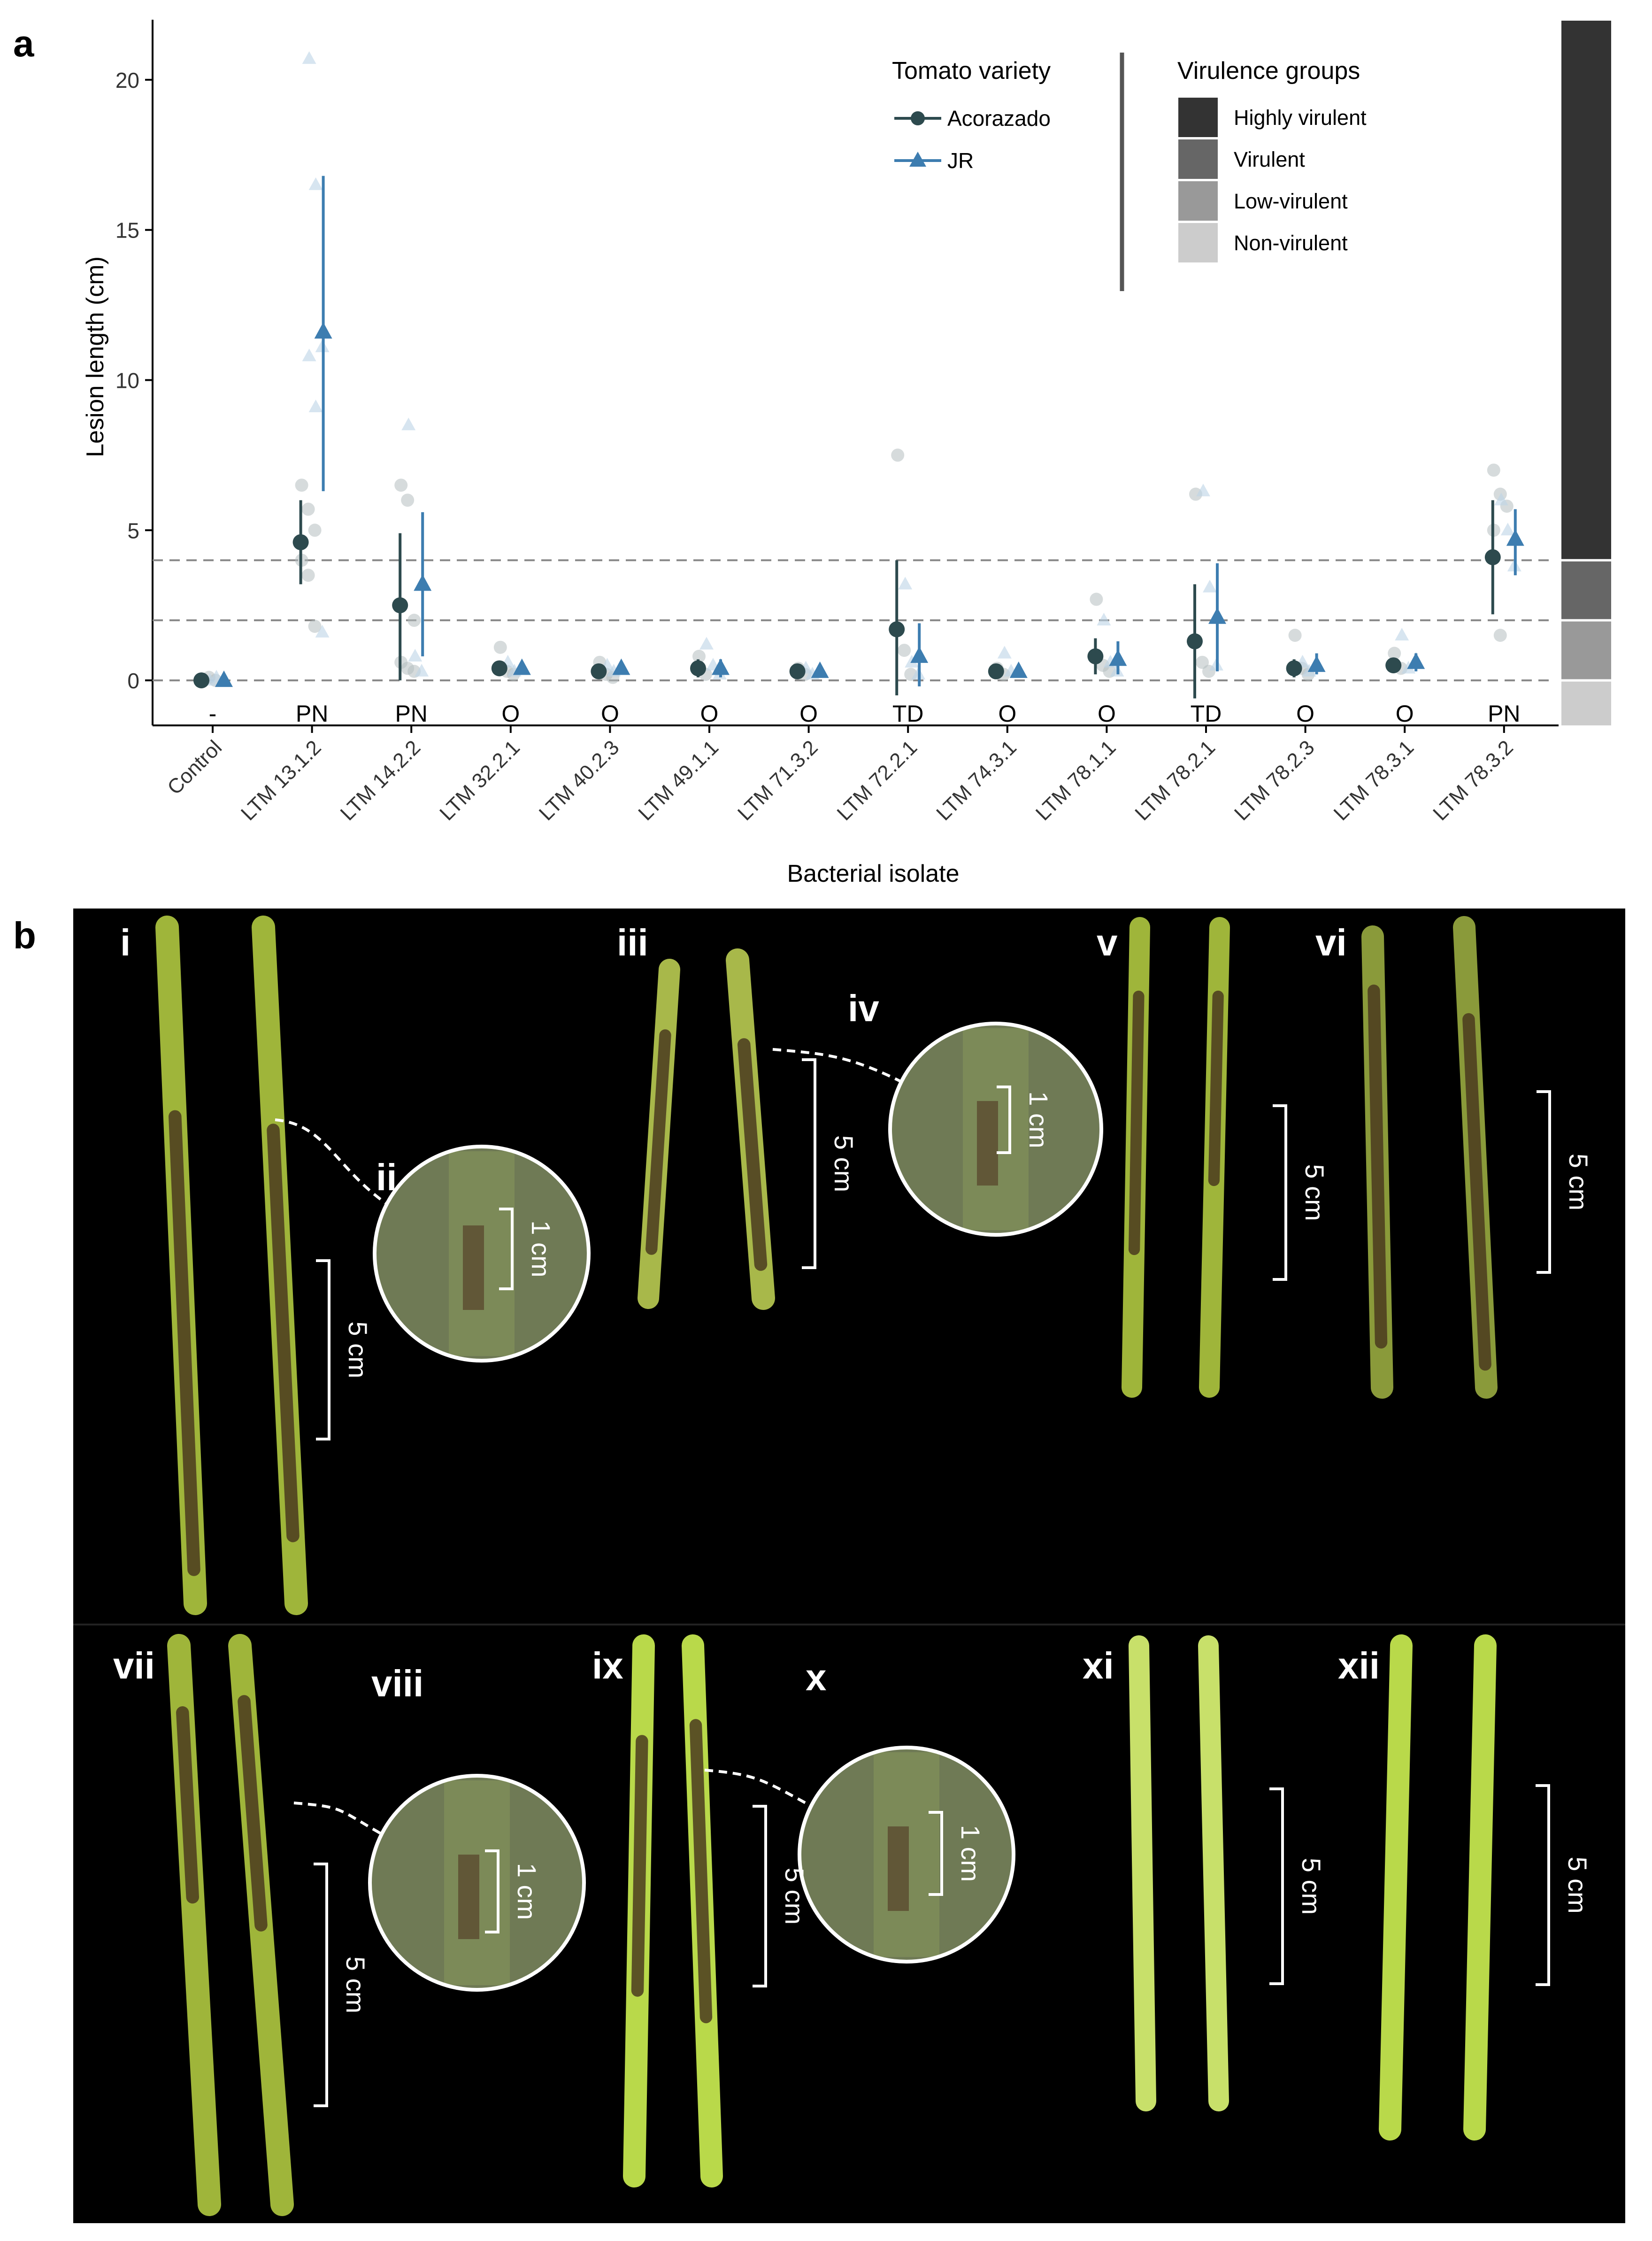 This screenshot has width=1652, height=2241. I want to click on threshold-lines, so click(854, 620).